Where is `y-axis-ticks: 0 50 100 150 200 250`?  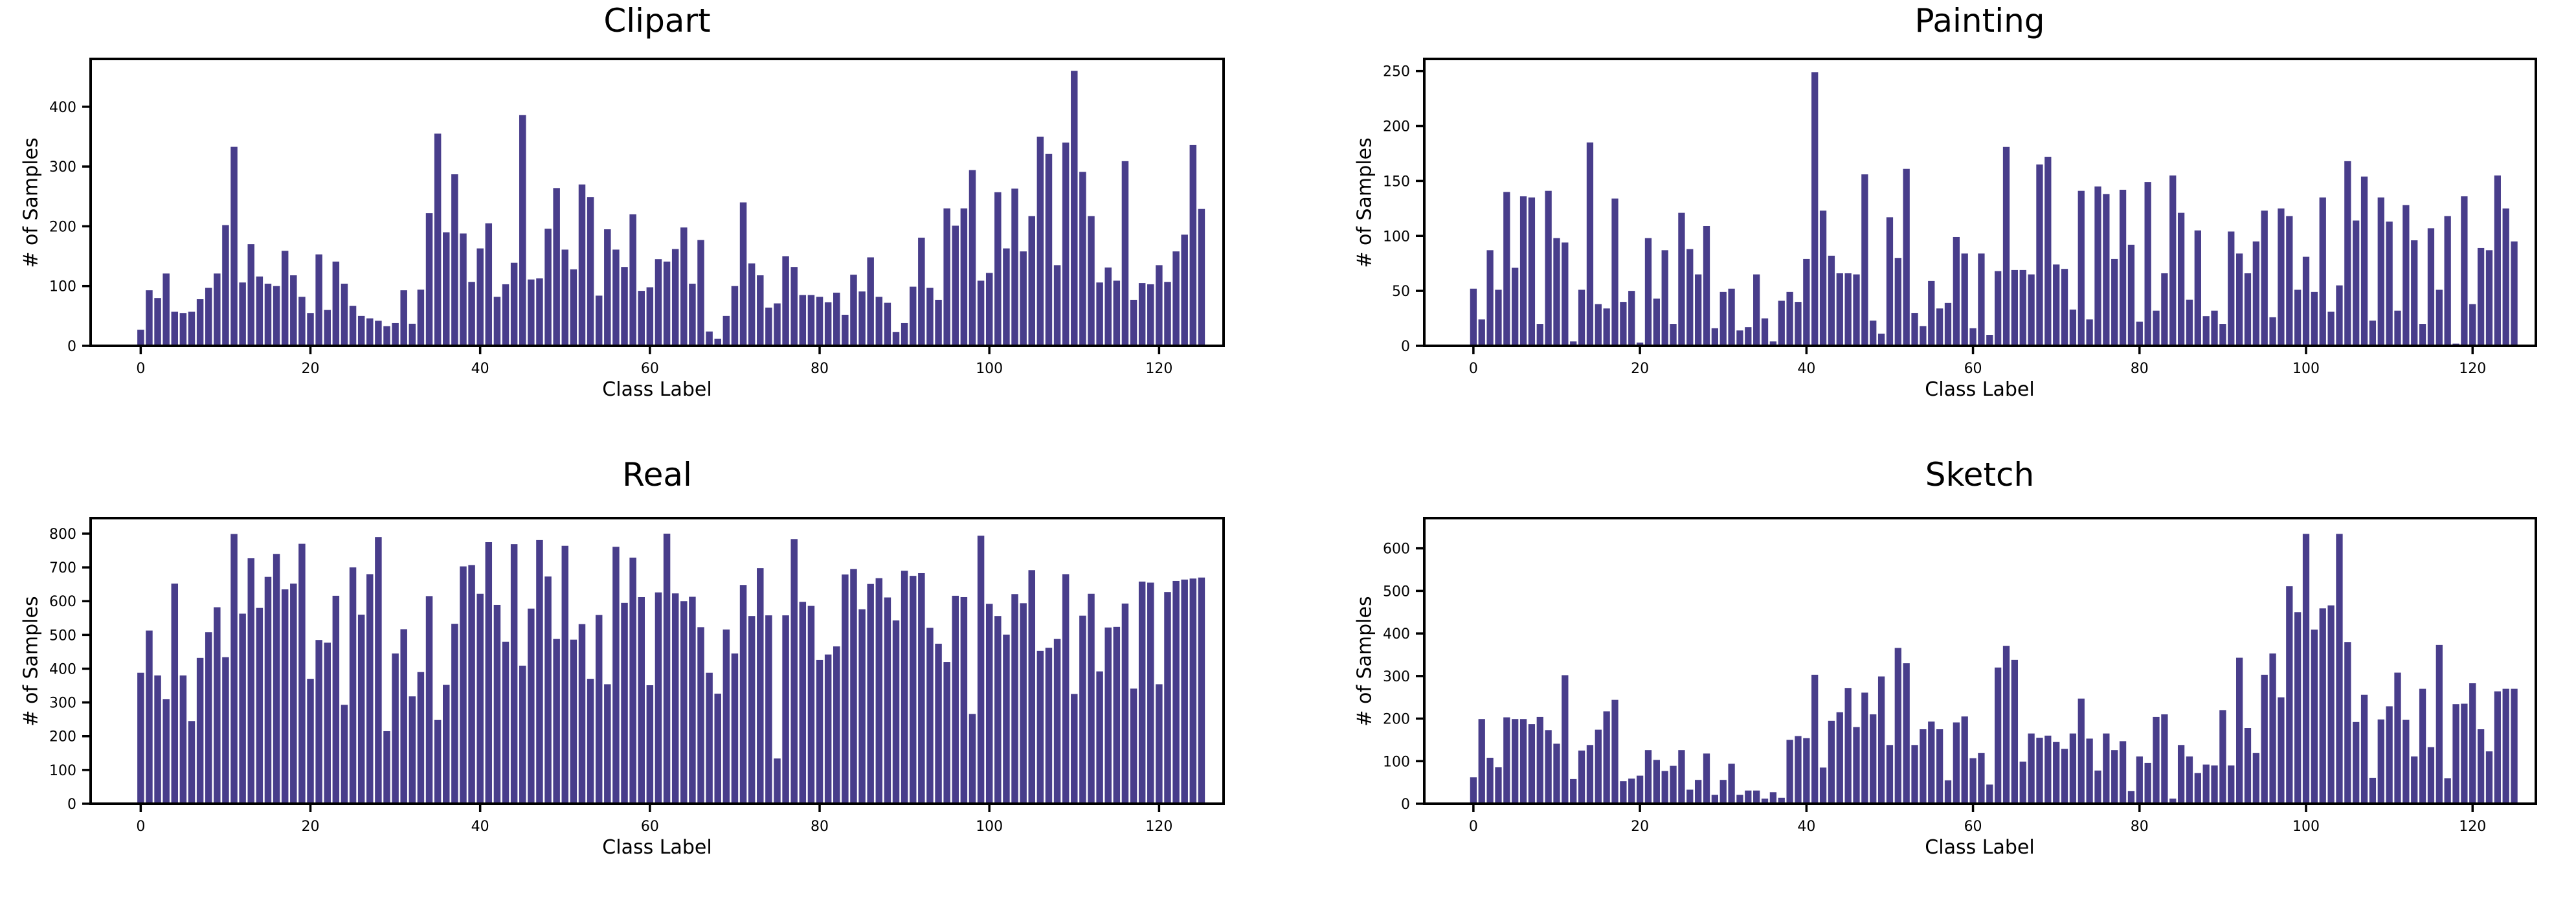
y-axis-ticks: 0 50 100 150 200 250 is located at coordinates (1403, 209).